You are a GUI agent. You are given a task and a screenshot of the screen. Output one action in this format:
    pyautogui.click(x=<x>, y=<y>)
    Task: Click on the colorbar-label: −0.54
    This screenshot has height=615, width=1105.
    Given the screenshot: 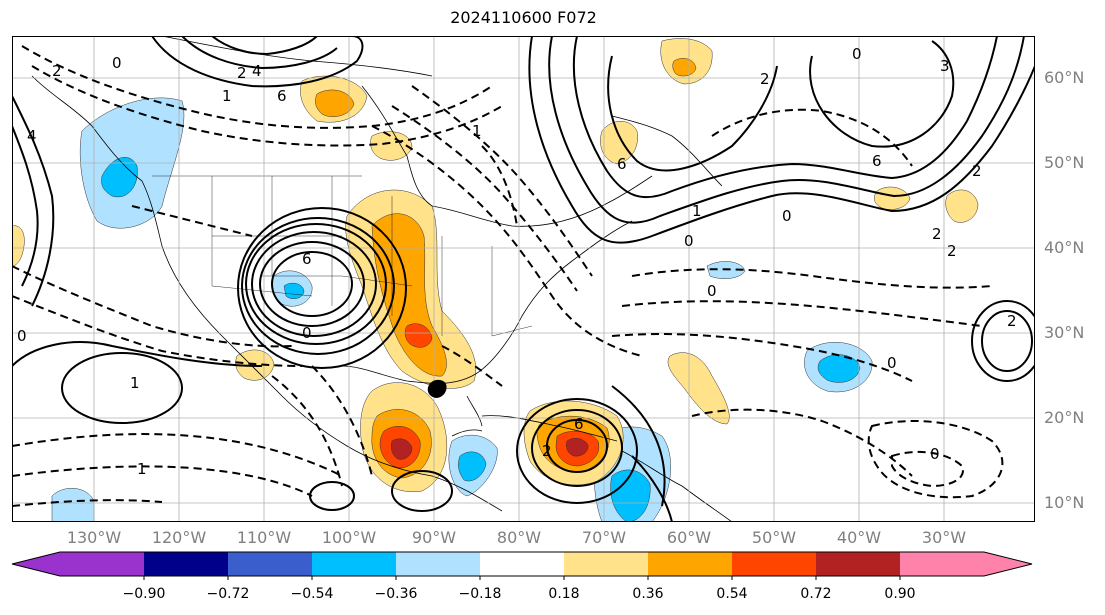 What is the action you would take?
    pyautogui.click(x=312, y=594)
    